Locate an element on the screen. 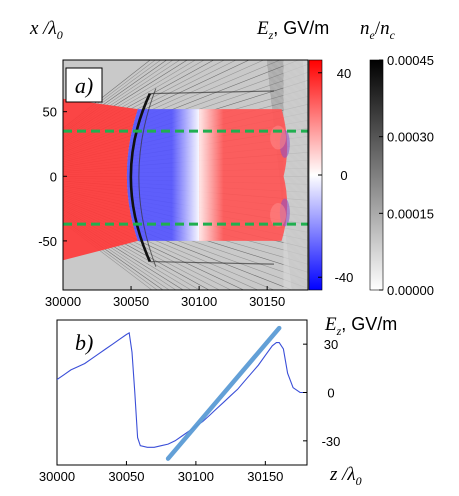 This screenshot has height=496, width=459. field-colorbar-label-main: E is located at coordinates (262, 28).